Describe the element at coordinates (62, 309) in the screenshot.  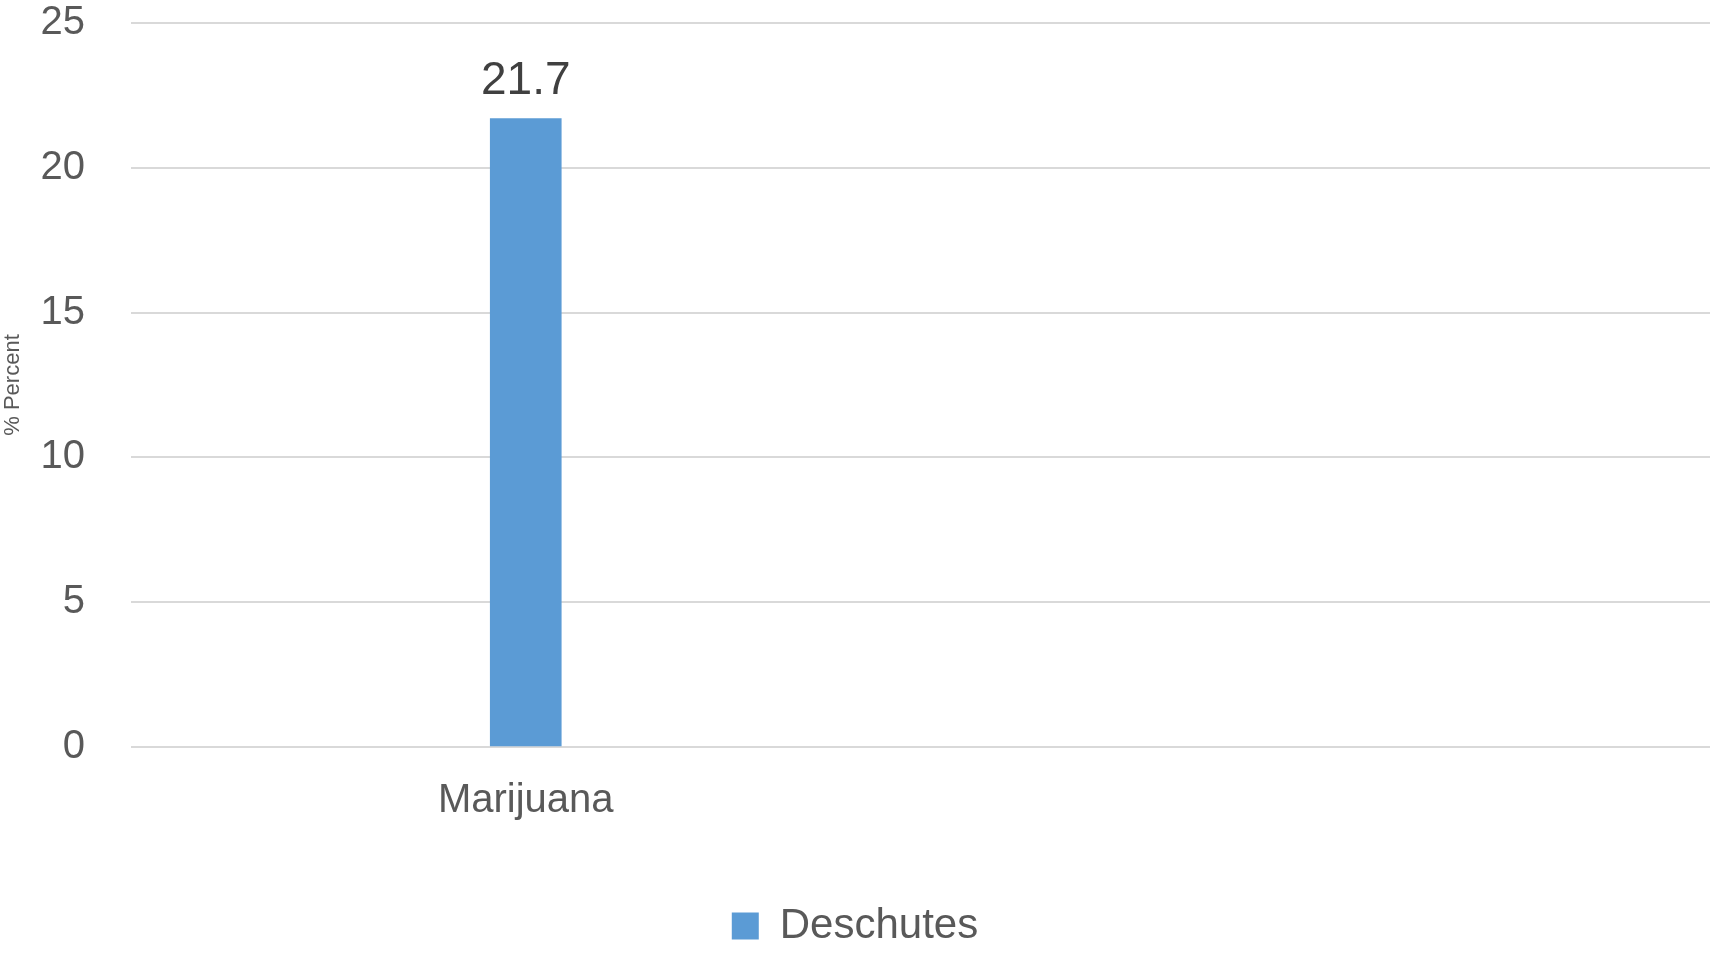
I see `y-tick-label: 15` at that location.